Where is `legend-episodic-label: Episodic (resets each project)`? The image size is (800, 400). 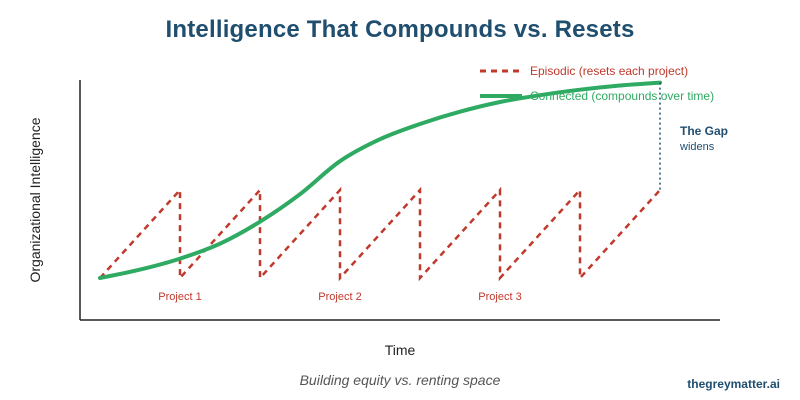 legend-episodic-label: Episodic (resets each project) is located at coordinates (609, 71).